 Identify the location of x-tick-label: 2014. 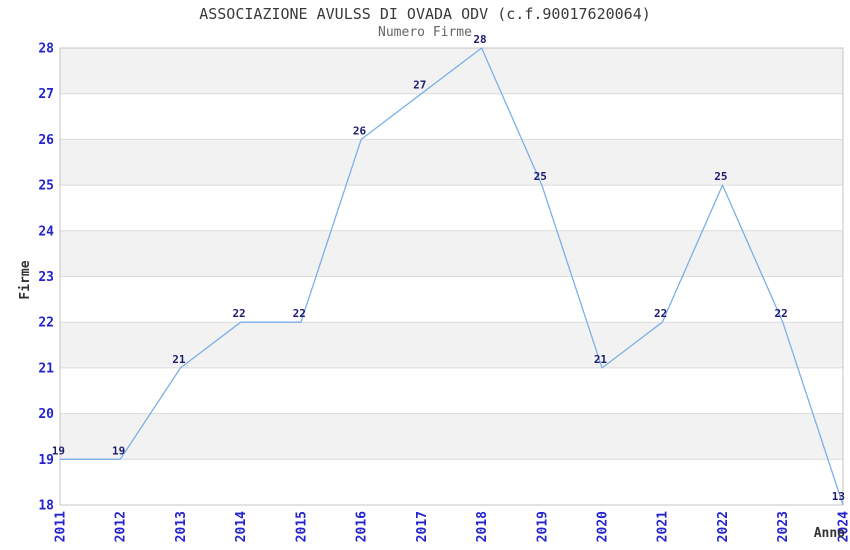
(241, 526).